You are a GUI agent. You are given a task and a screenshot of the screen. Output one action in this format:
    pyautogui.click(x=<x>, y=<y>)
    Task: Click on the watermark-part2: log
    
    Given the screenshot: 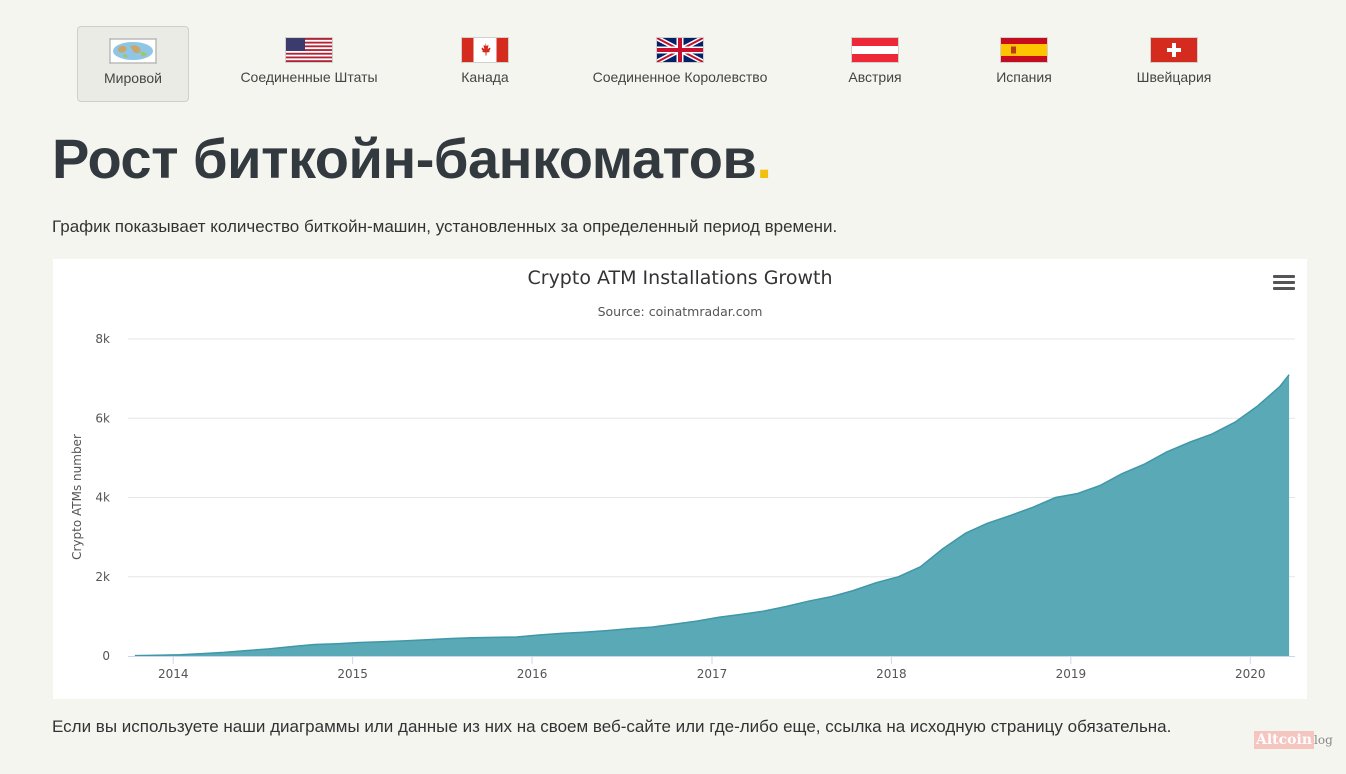 What is the action you would take?
    pyautogui.click(x=1323, y=740)
    